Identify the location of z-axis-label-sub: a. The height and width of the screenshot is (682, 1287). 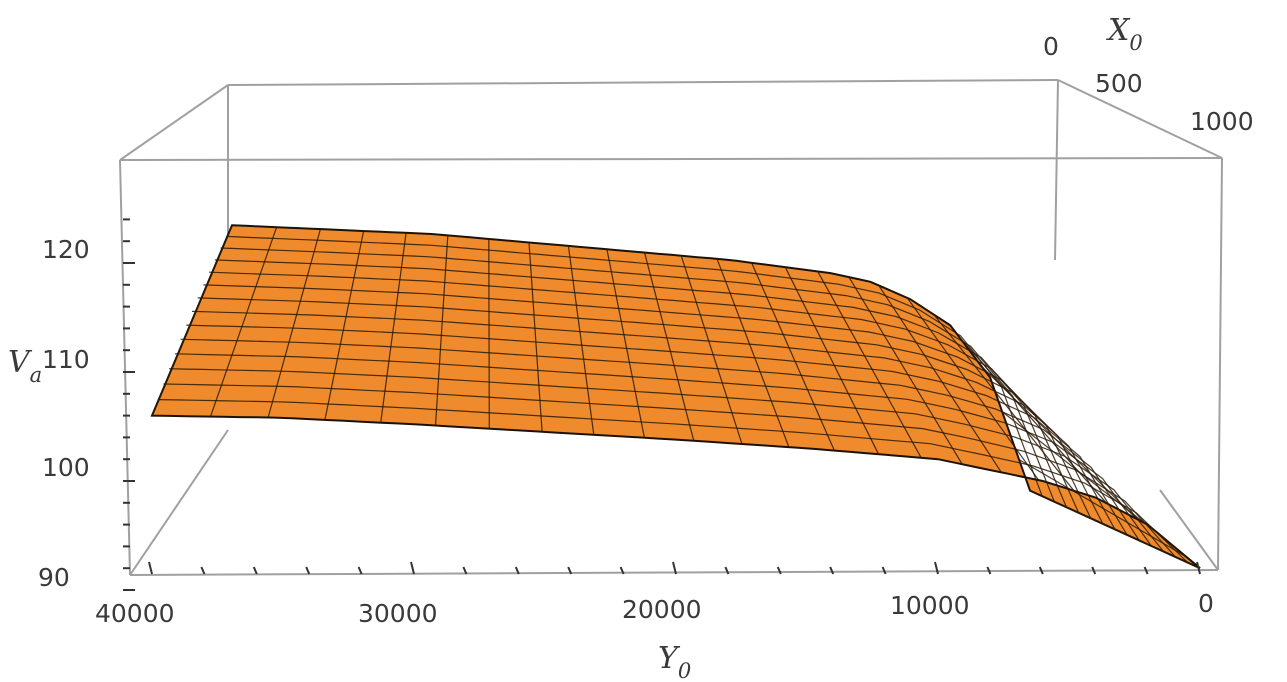
(36, 375).